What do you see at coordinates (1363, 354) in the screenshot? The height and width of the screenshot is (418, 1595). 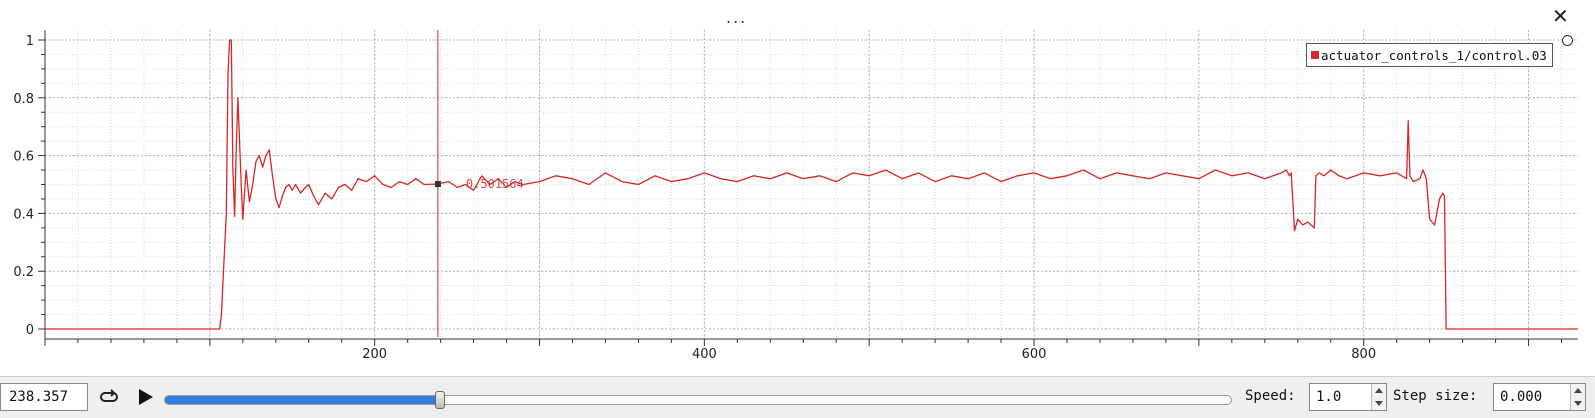 I see `x-tick-label: 800` at bounding box center [1363, 354].